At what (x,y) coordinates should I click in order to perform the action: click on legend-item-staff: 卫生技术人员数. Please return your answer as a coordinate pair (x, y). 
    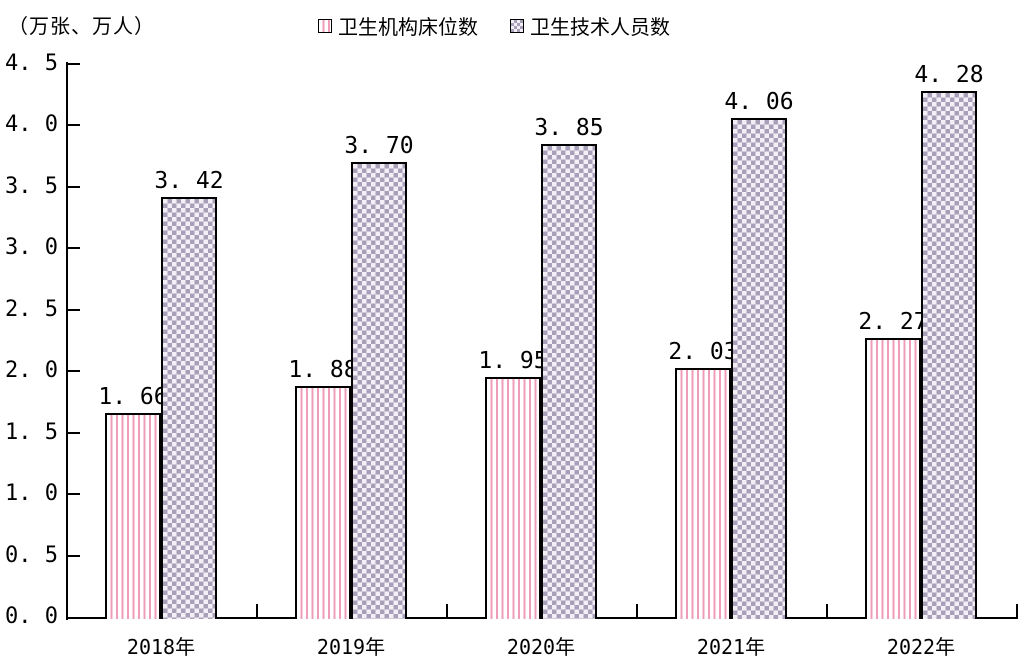
    Looking at the image, I should click on (590, 25).